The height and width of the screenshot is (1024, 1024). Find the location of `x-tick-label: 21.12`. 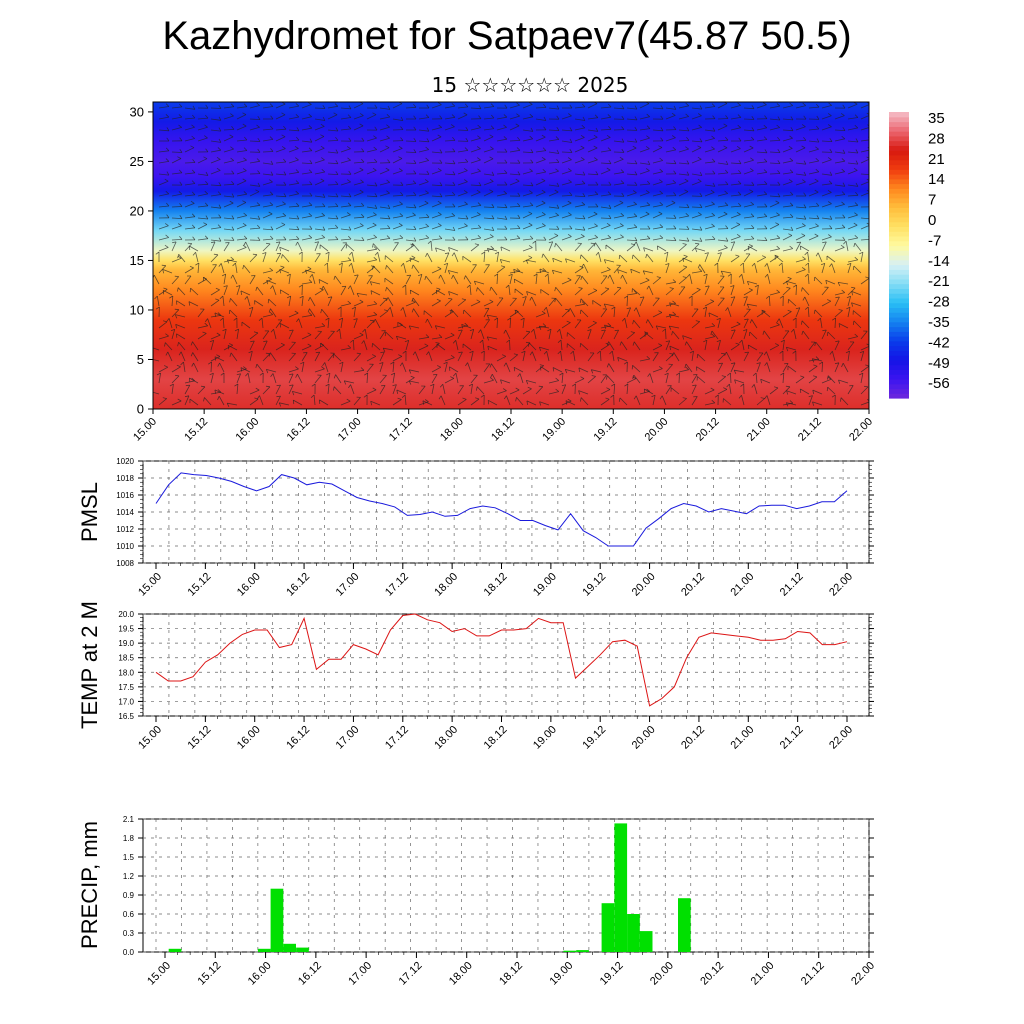

x-tick-label: 21.12 is located at coordinates (810, 430).